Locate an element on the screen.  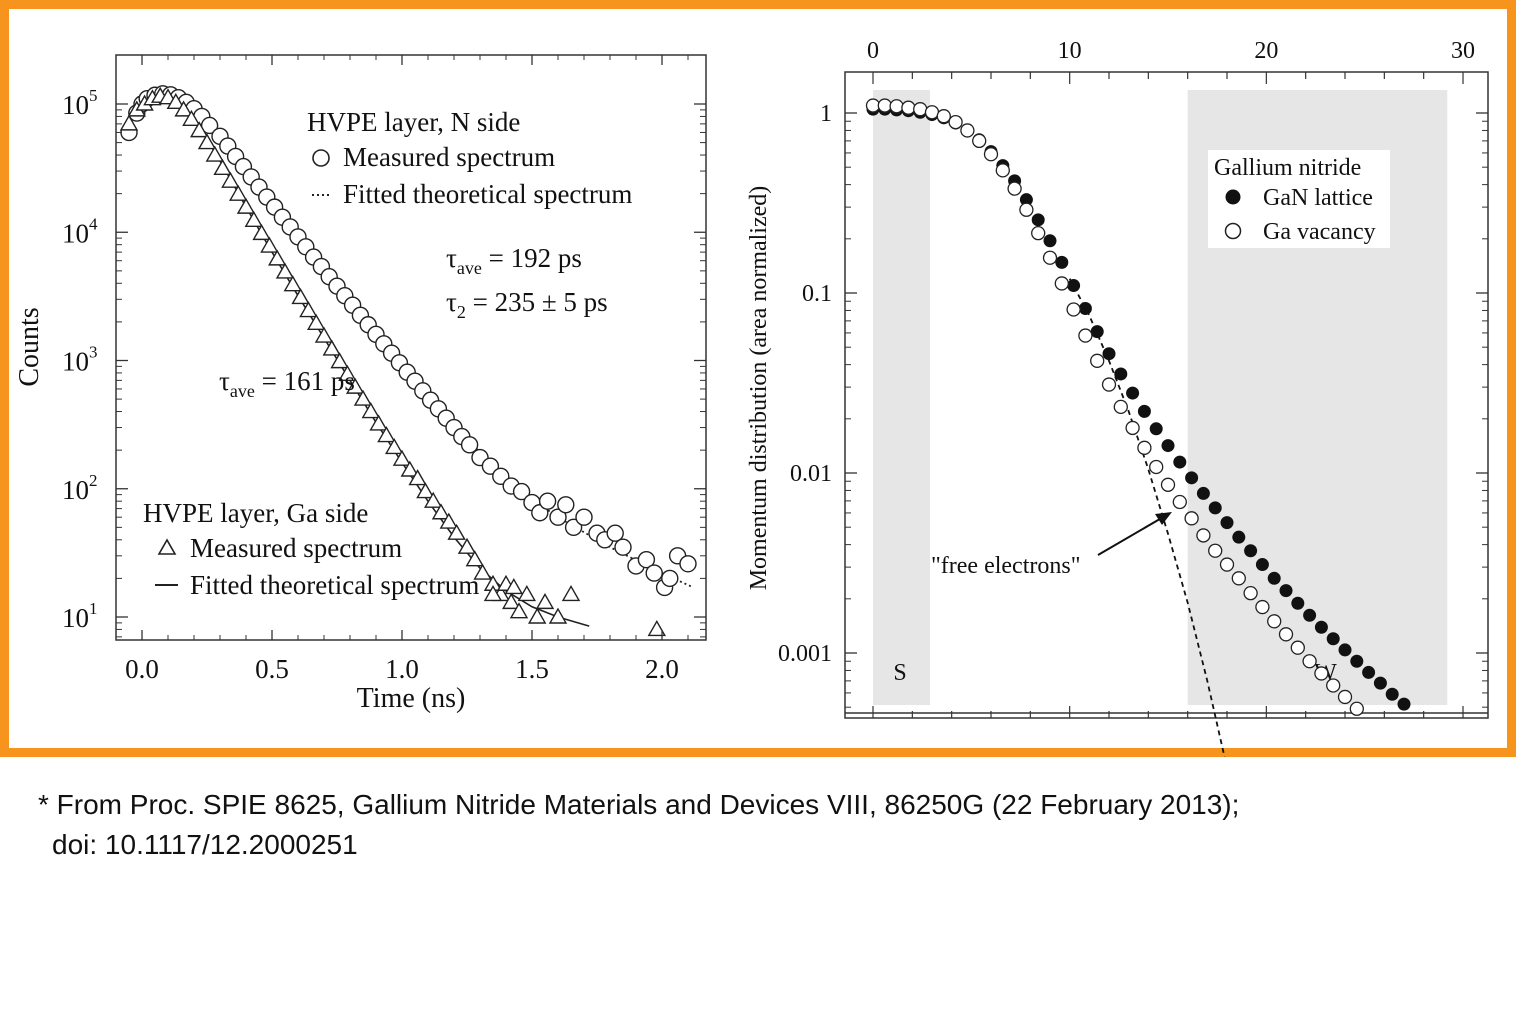
legend-n-measured-marker is located at coordinates (321, 158).